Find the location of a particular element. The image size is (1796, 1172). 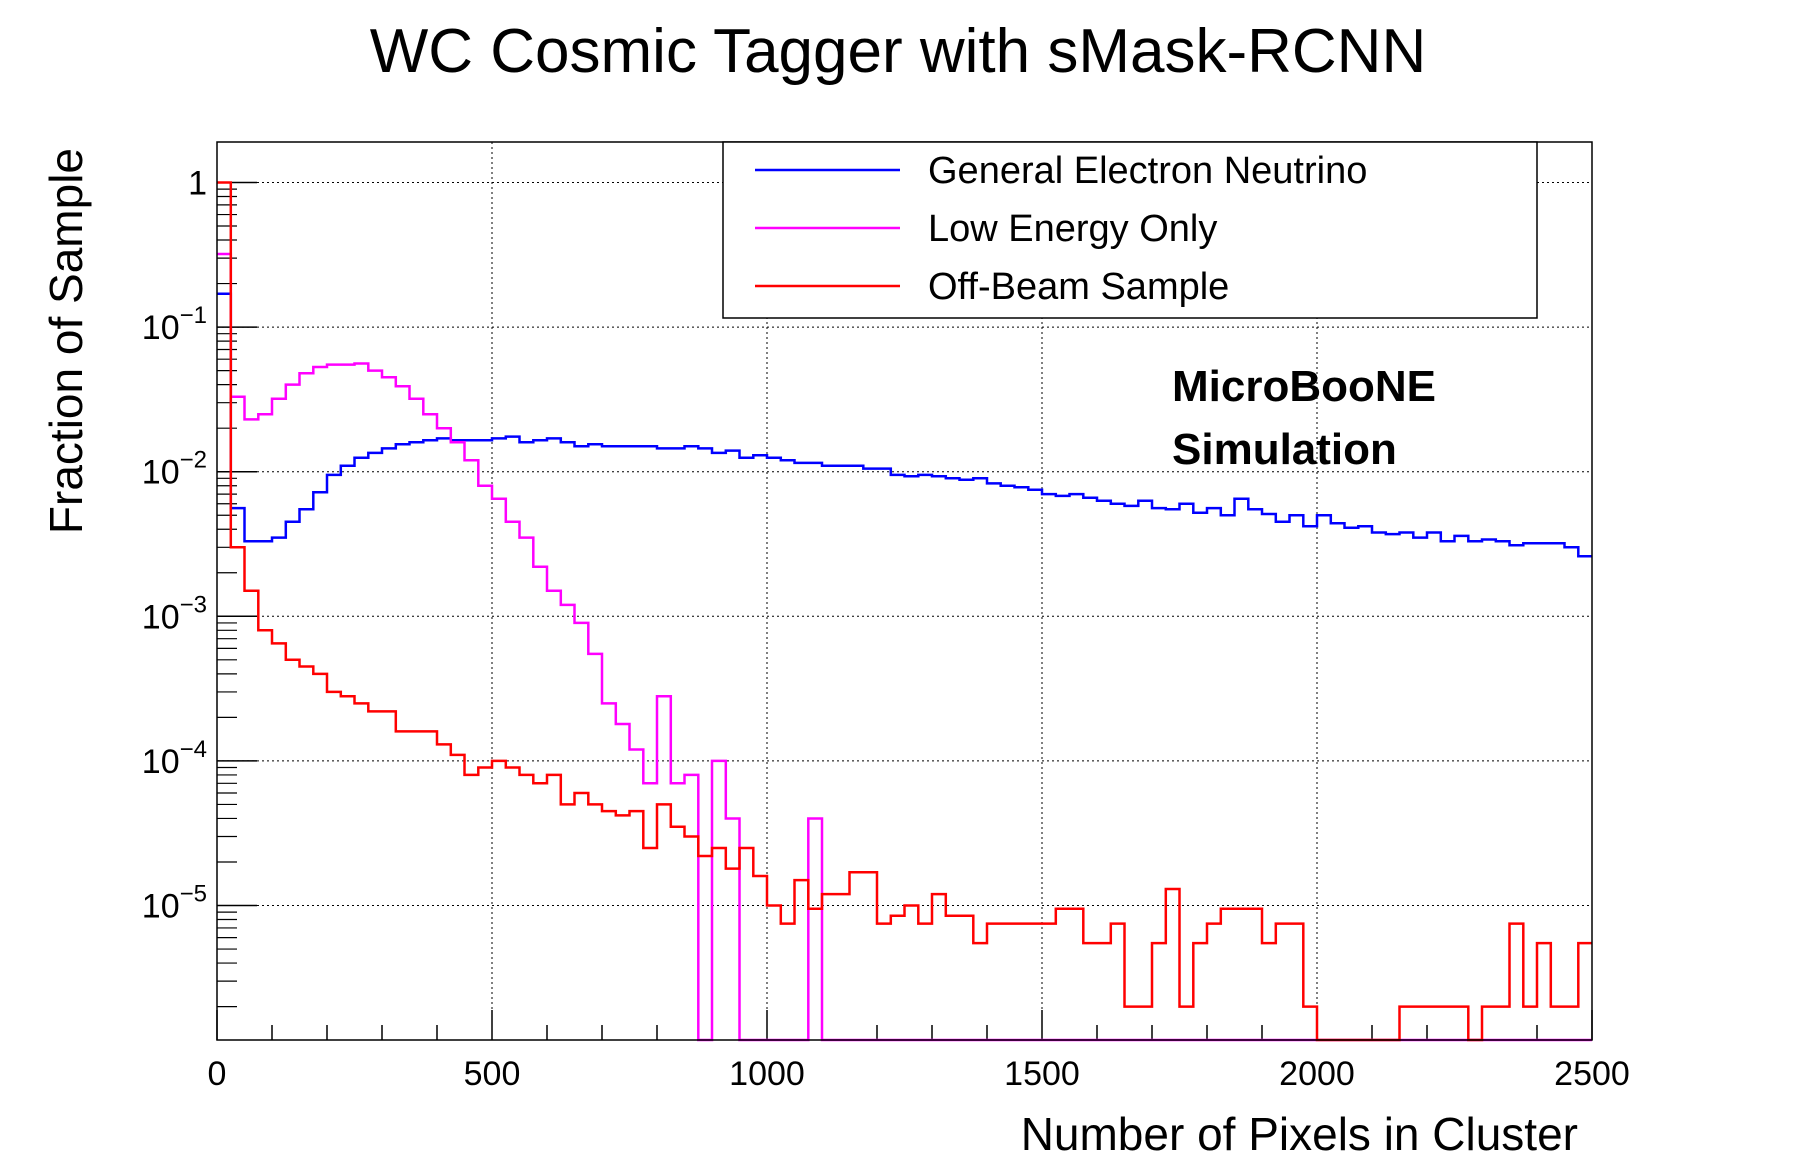

annotation-line-1: MicroBooNE is located at coordinates (1304, 386).